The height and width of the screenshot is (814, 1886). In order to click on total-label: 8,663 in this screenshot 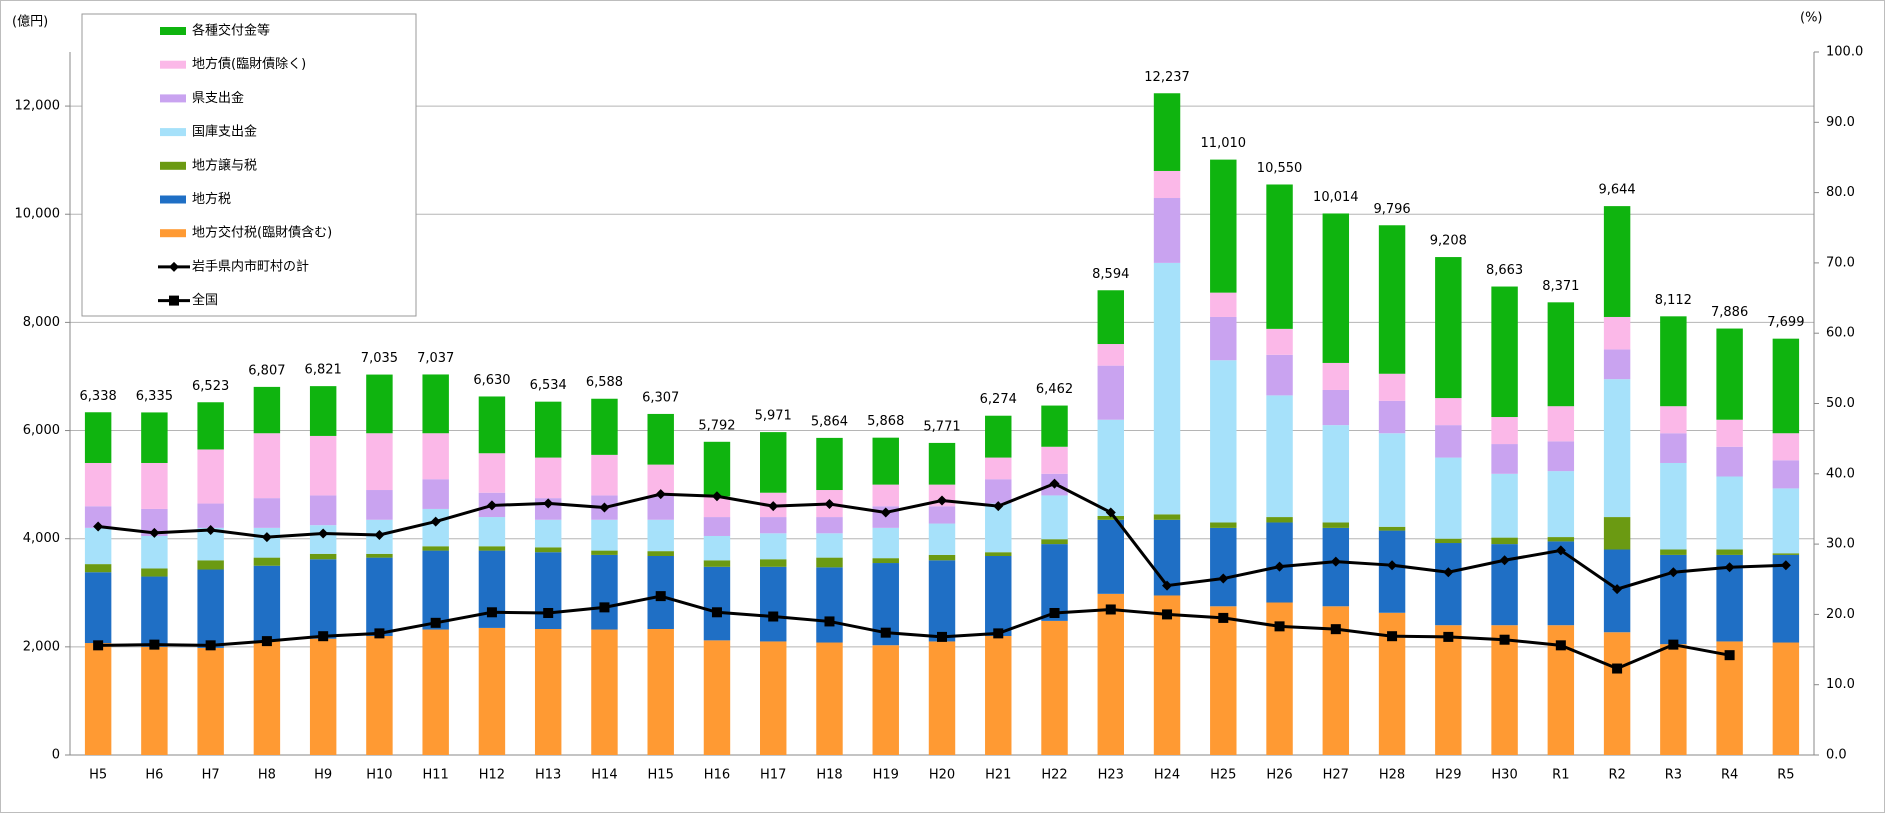, I will do `click(1504, 270)`.